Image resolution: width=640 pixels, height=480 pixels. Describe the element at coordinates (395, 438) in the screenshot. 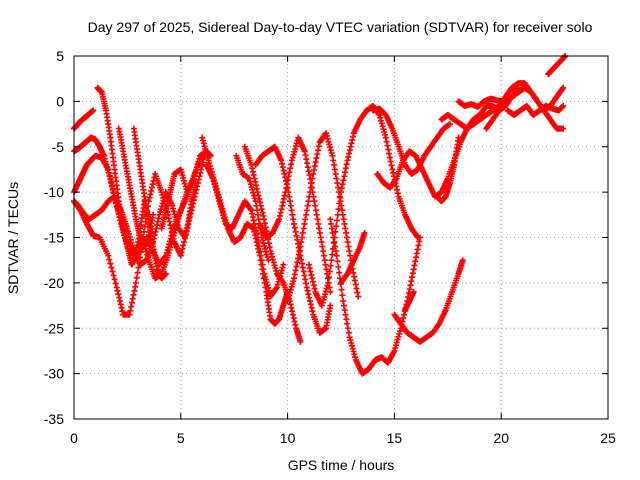

I see `x-tick-label: 15` at that location.